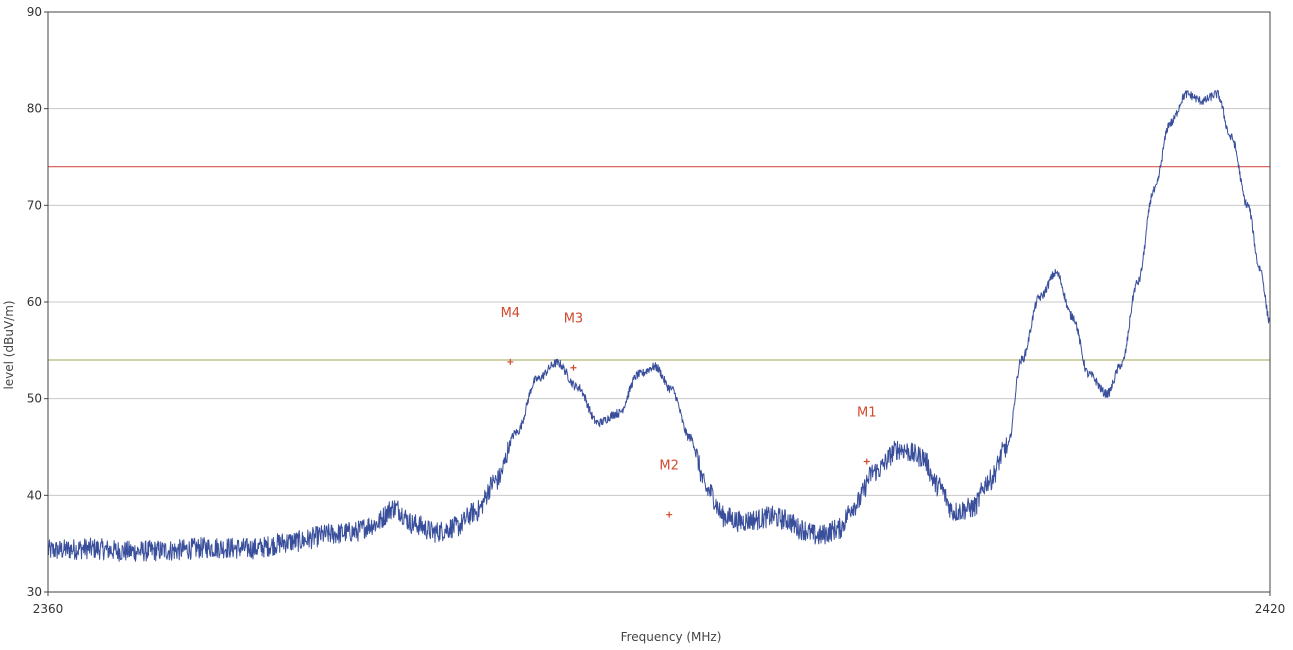 The height and width of the screenshot is (650, 1293). I want to click on x-axis-title: Frequency (MHz), so click(671, 637).